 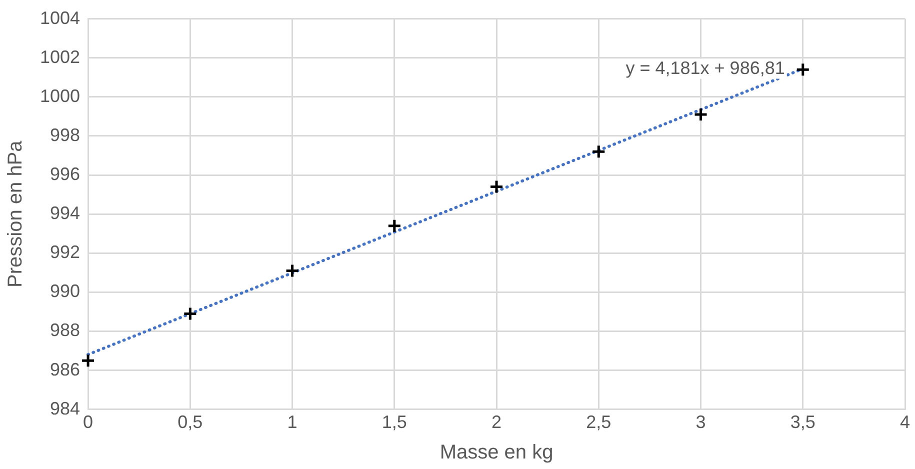 I want to click on x-tick-label: 1, so click(x=292, y=422).